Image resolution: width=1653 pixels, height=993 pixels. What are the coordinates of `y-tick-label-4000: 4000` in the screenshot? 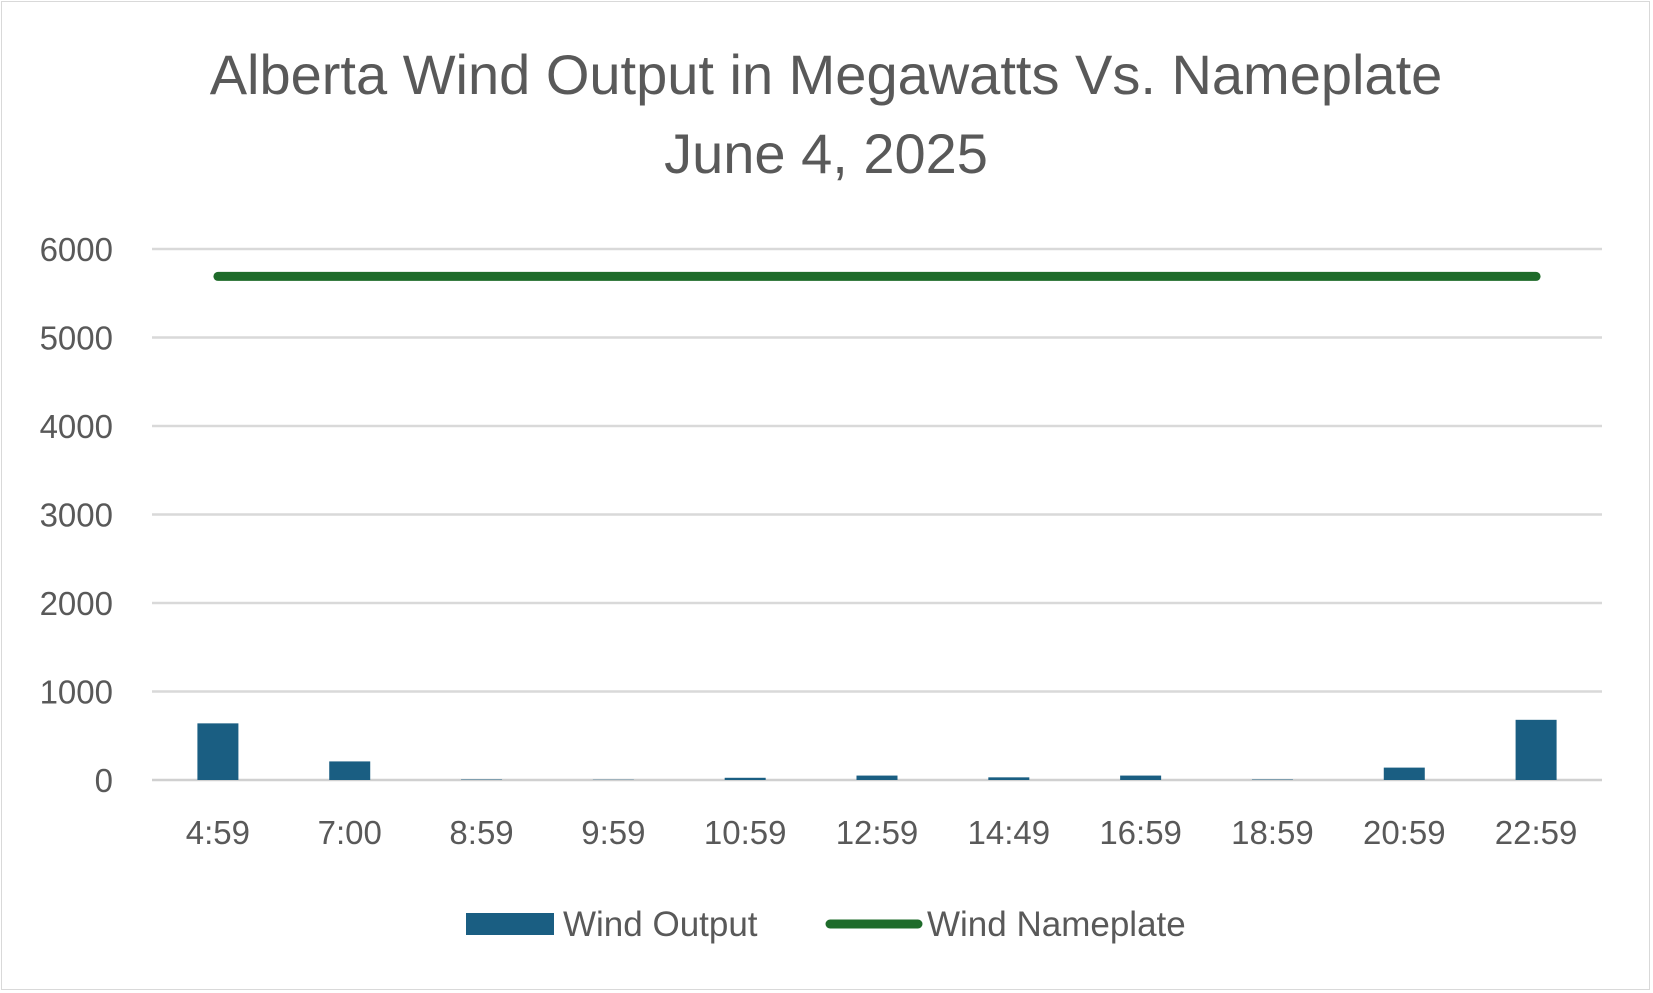 It's located at (76, 426).